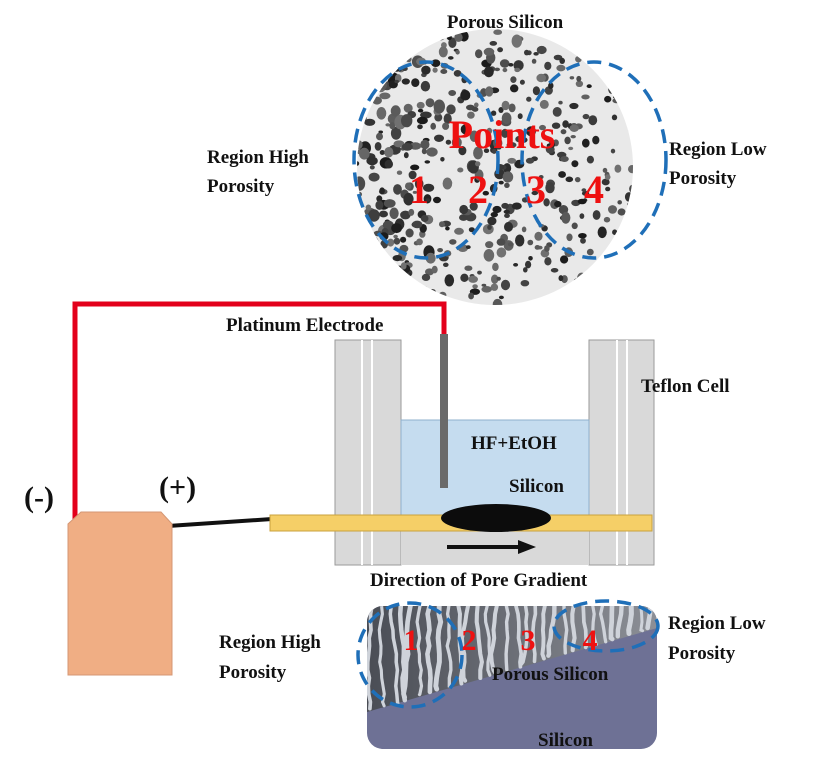  What do you see at coordinates (426, 160) in the screenshot?
I see `high-porosity-ring` at bounding box center [426, 160].